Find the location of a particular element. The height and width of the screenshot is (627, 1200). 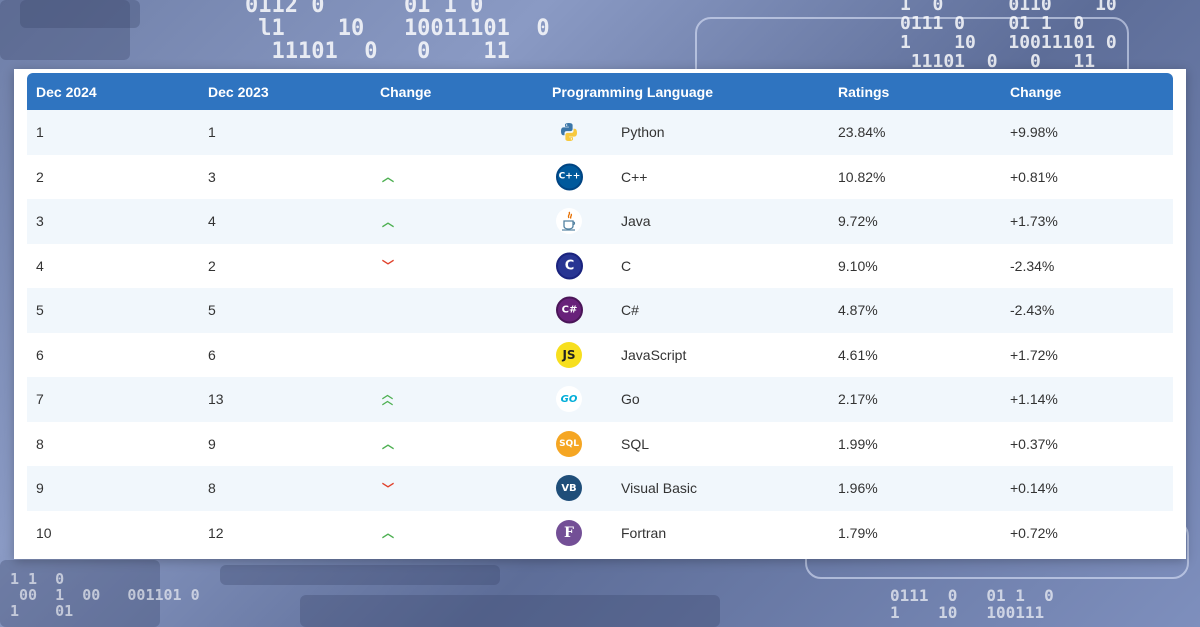

ratings-cell: 1.79% is located at coordinates (858, 532).